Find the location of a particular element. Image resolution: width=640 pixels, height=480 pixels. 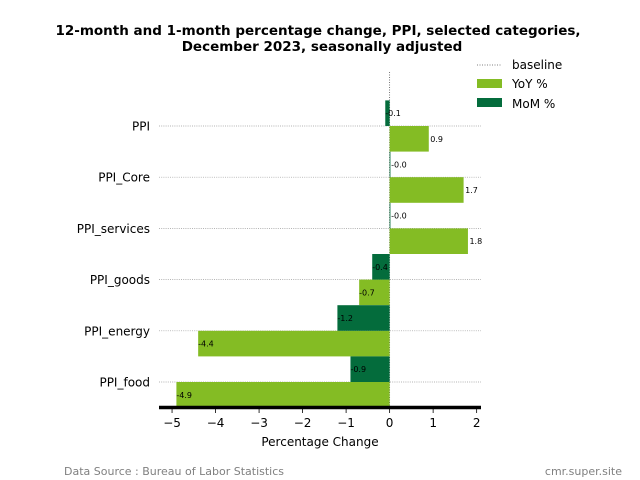

x-axis-label: Percentage Change is located at coordinates (319, 442).